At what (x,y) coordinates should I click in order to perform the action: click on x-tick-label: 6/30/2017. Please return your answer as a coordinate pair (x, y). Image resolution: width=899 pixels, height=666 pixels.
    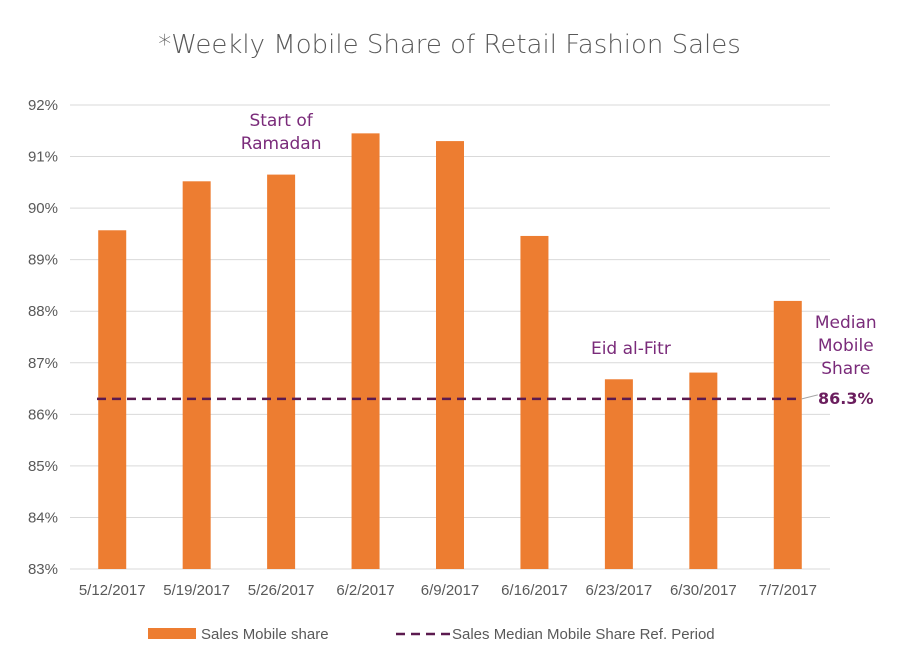
    Looking at the image, I should click on (703, 590).